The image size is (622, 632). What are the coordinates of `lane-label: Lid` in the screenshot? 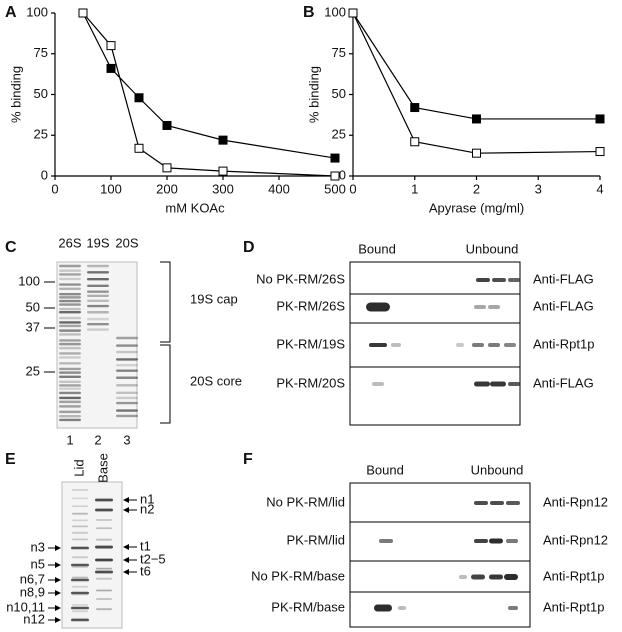 It's located at (78, 467).